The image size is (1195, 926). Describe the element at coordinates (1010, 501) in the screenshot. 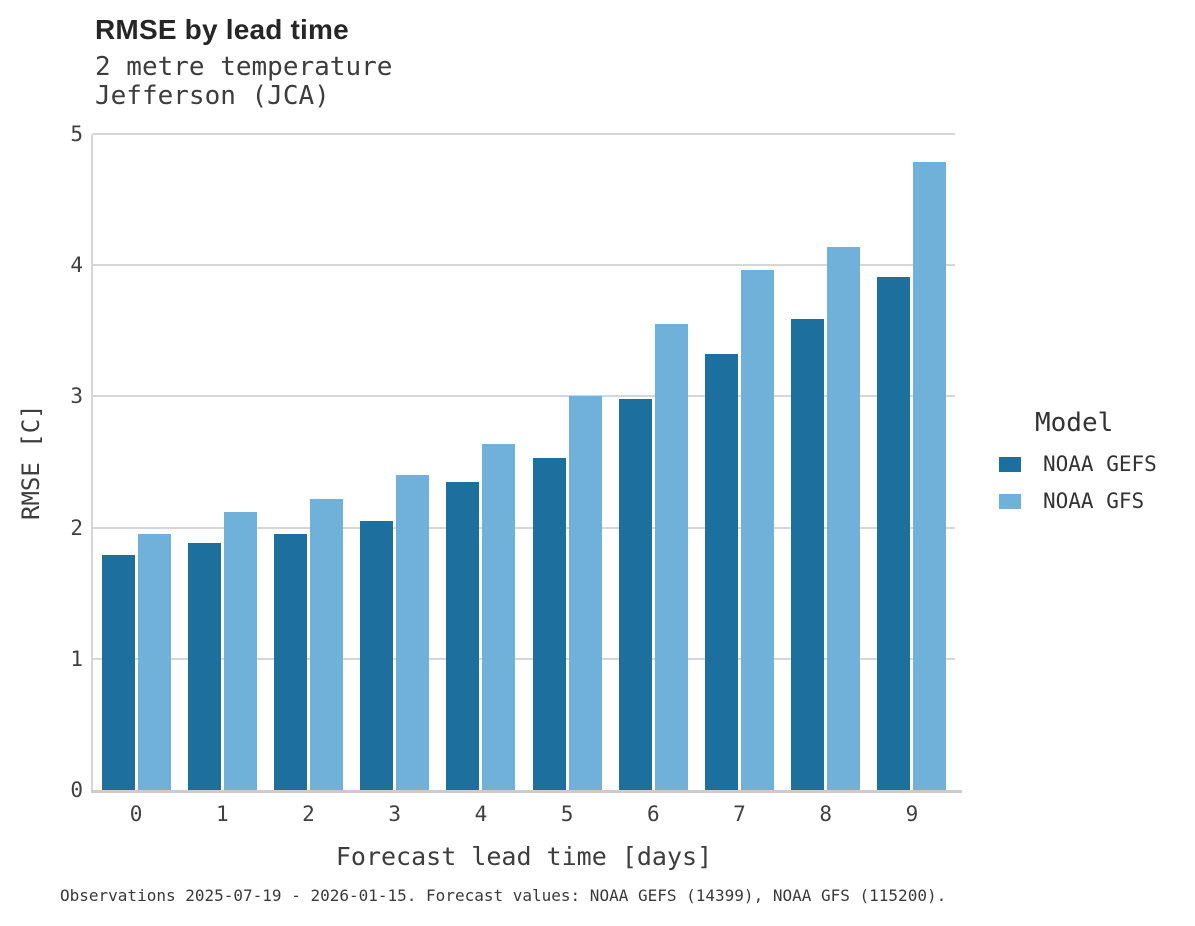

I see `legend-swatch-noaa-gfs` at that location.